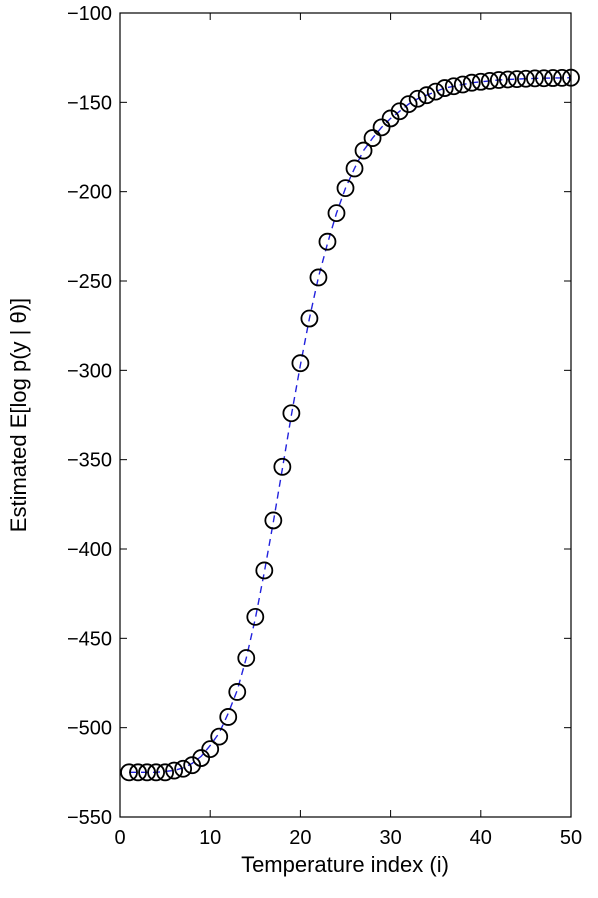 This screenshot has width=598, height=898. What do you see at coordinates (89, 193) in the screenshot?
I see `y-tick-label: −200` at bounding box center [89, 193].